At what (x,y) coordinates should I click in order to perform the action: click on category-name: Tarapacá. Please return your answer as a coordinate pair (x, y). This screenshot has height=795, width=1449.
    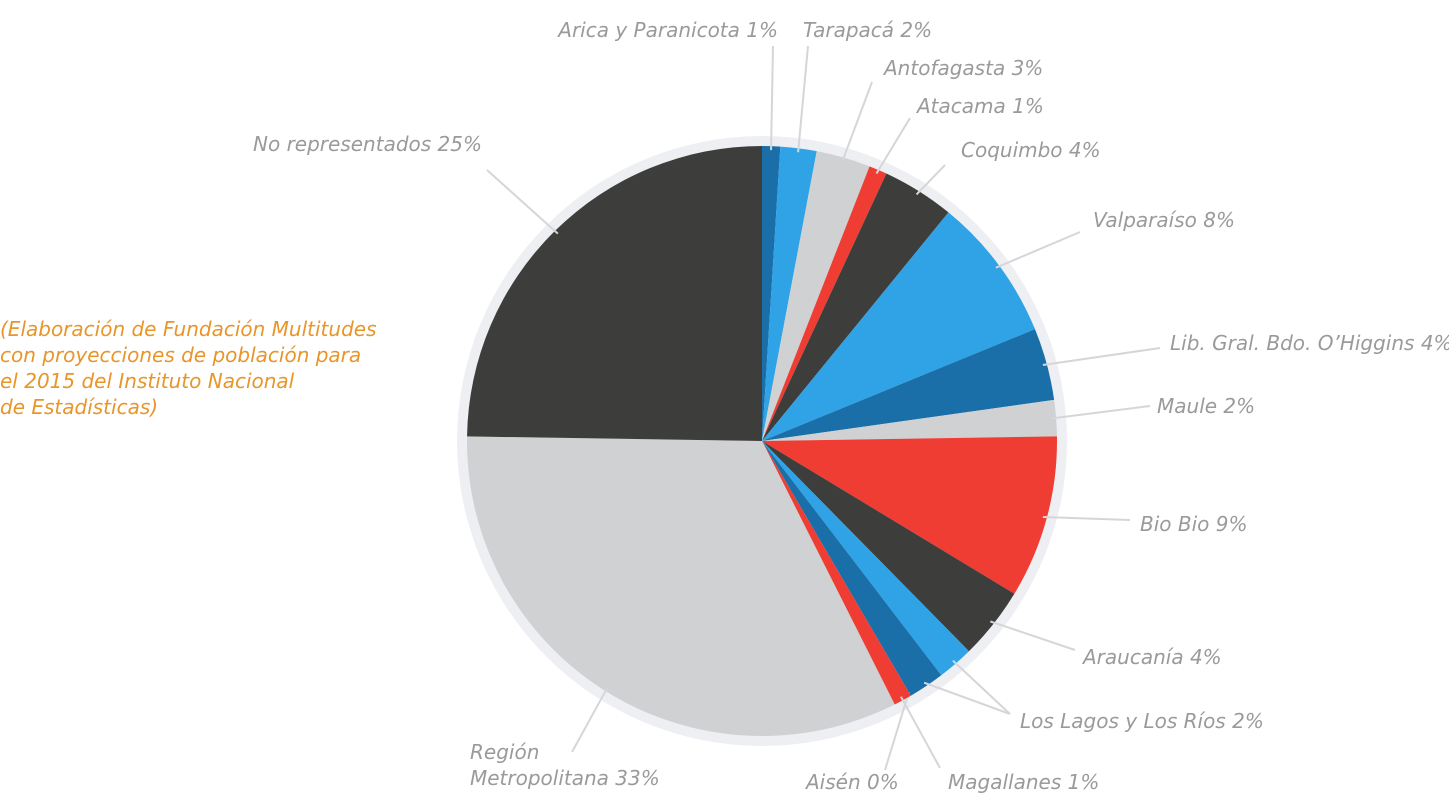
    Looking at the image, I should click on (849, 30).